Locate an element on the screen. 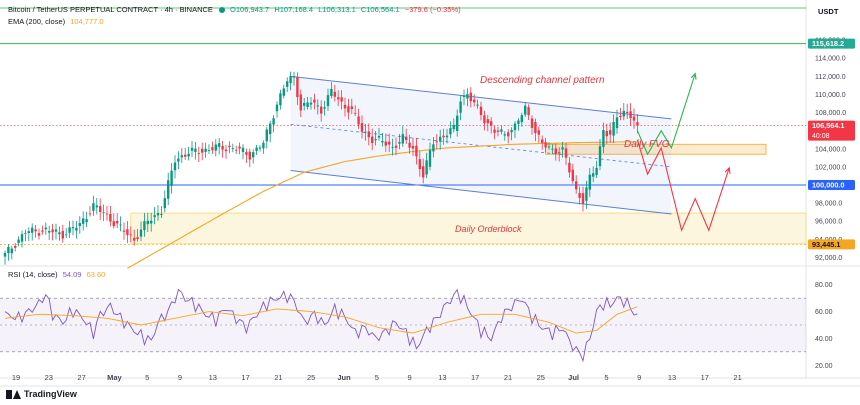 The image size is (860, 405). price-axis-label: 110,000.0 is located at coordinates (830, 95).